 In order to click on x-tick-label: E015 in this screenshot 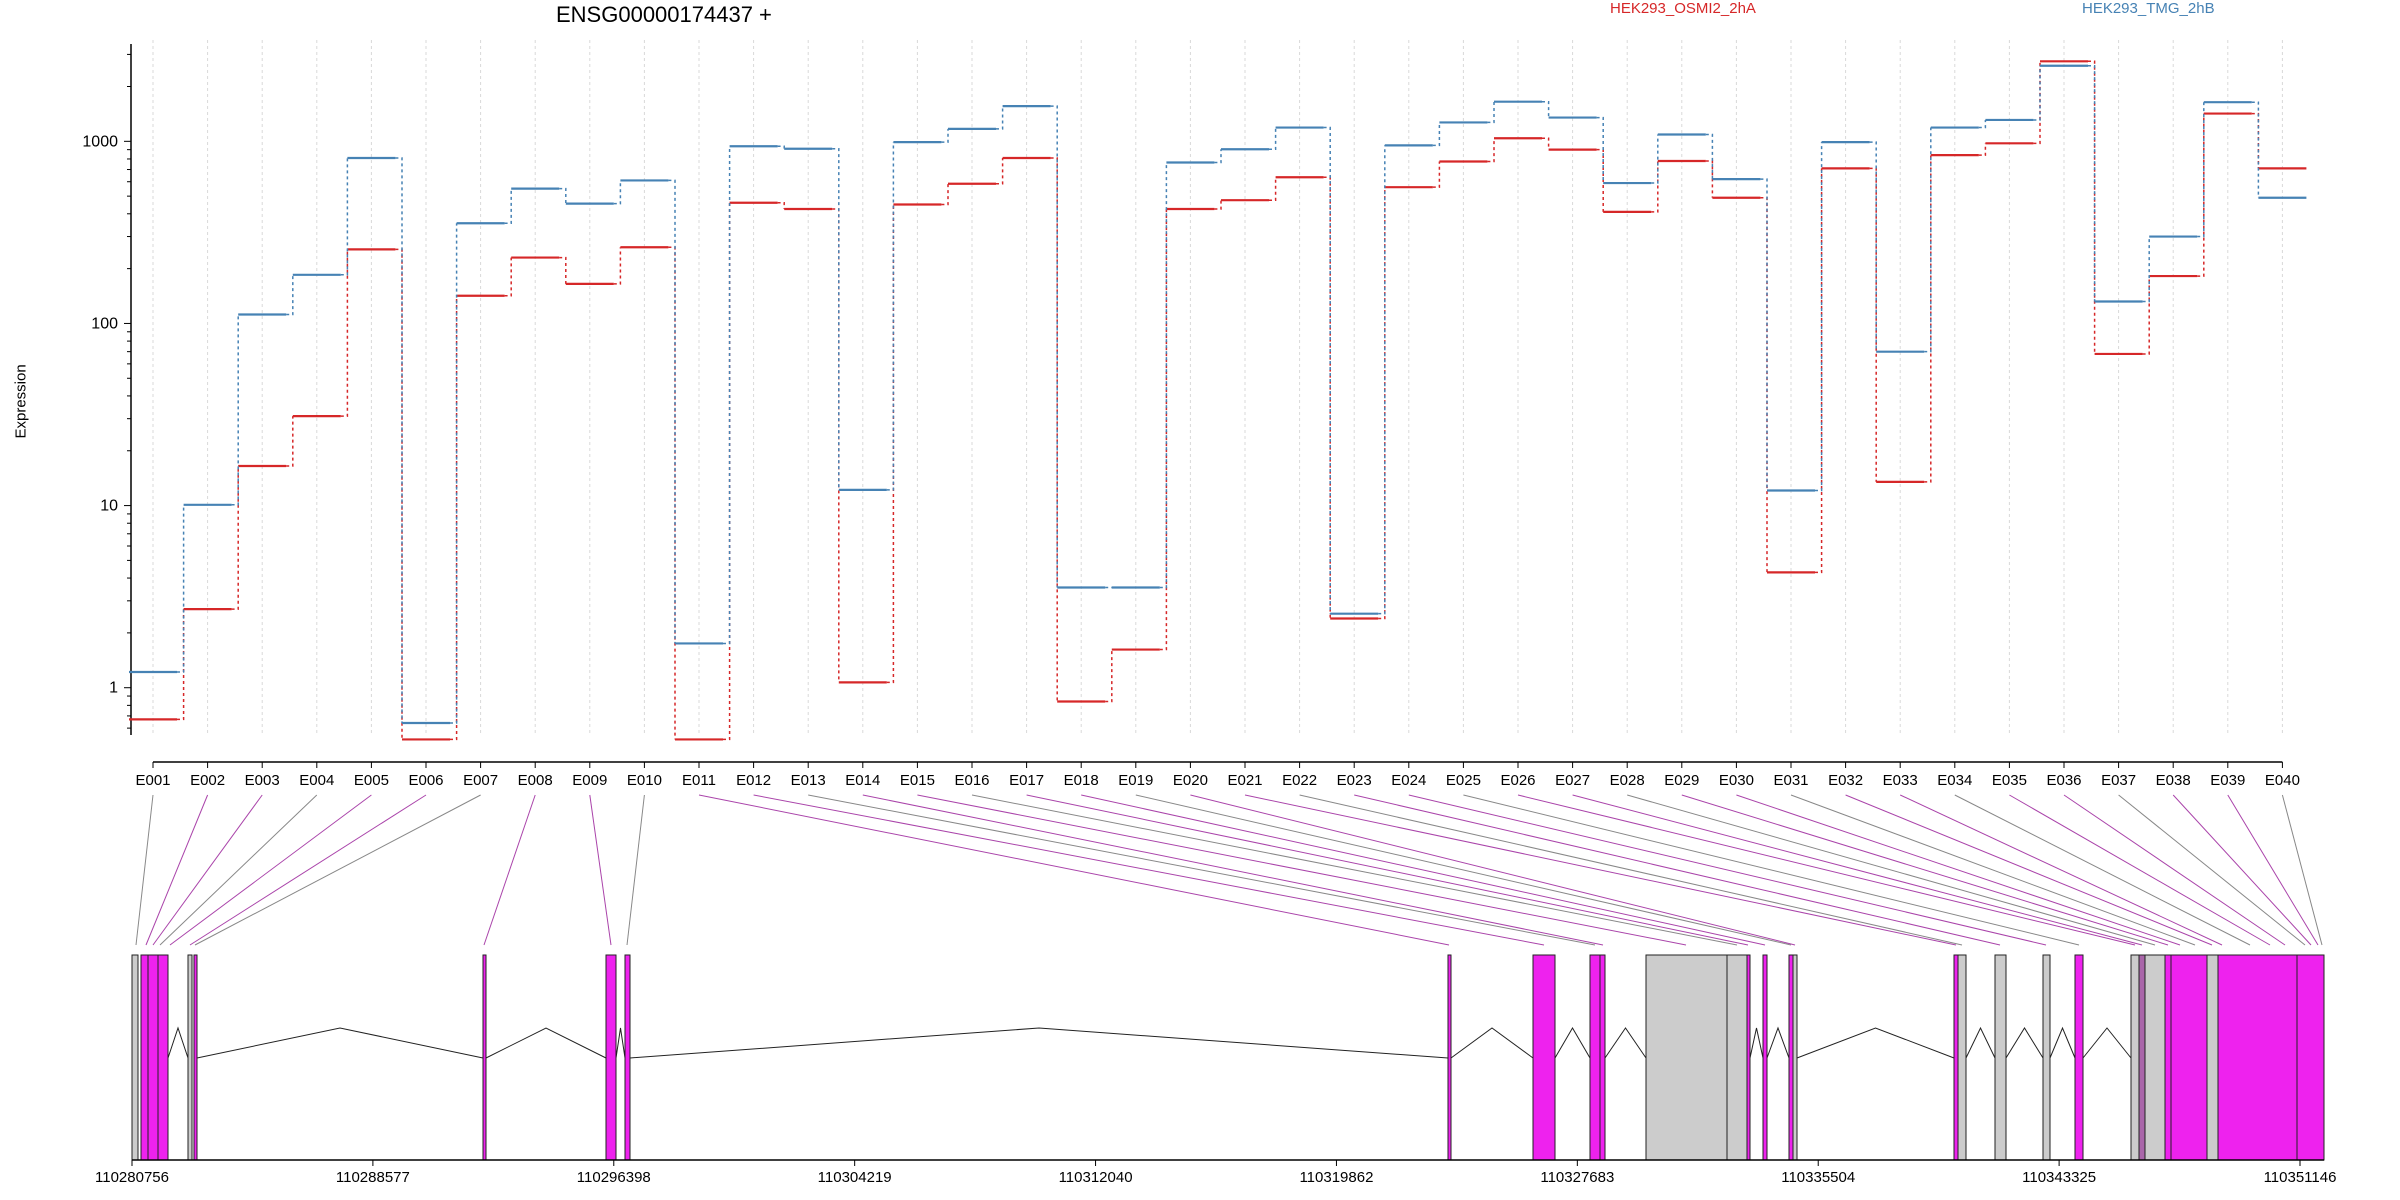, I will do `click(917, 780)`.